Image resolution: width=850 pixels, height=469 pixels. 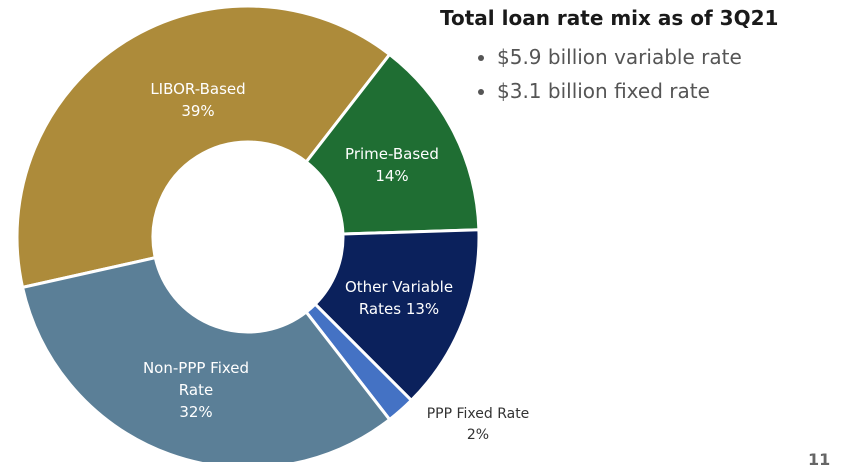 What do you see at coordinates (619, 57) in the screenshot?
I see `bullet: $5.9 billion variable rate` at bounding box center [619, 57].